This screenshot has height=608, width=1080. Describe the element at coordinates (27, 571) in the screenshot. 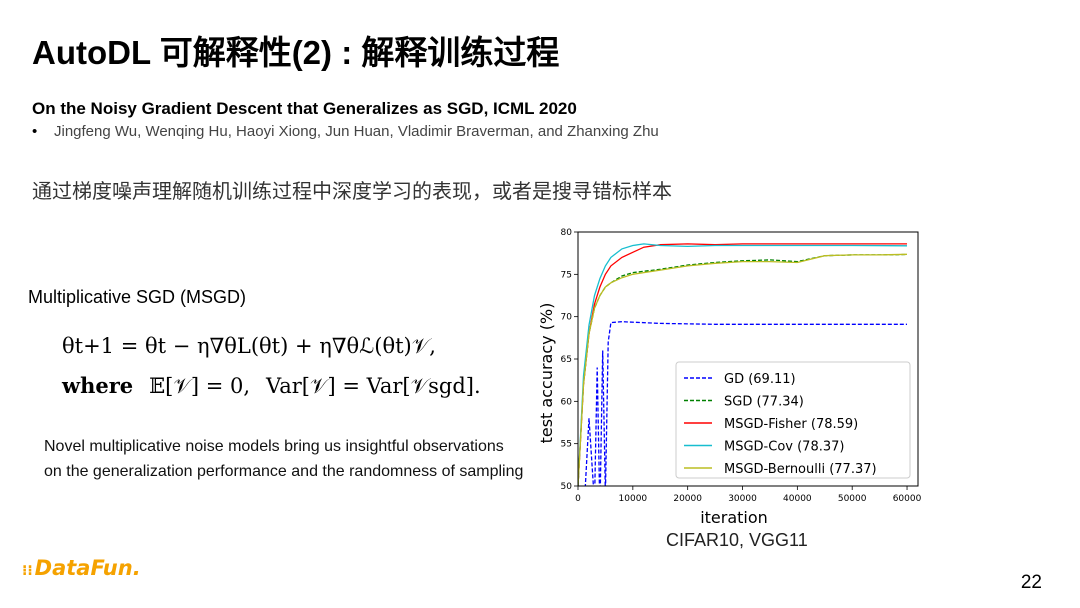

I see `logo-dots-icon: ⁝⁝` at that location.